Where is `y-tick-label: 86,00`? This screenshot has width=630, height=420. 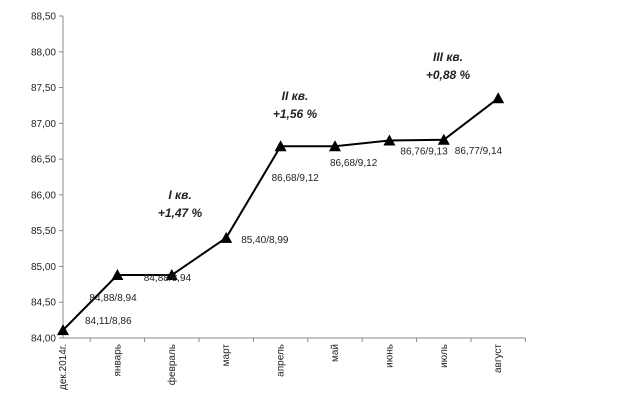
y-tick-label: 86,00 is located at coordinates (43, 195).